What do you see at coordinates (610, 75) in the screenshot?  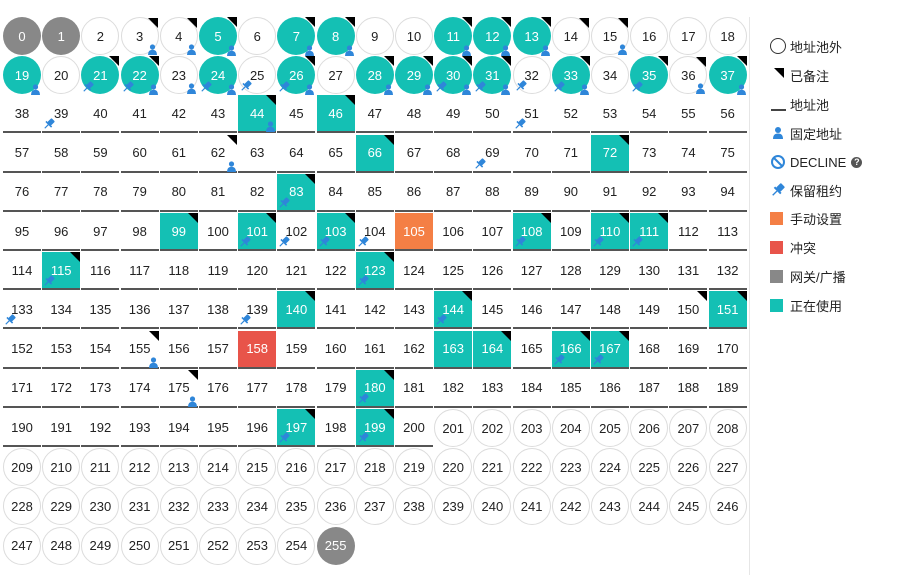 I see `ip-cell-34: 34` at bounding box center [610, 75].